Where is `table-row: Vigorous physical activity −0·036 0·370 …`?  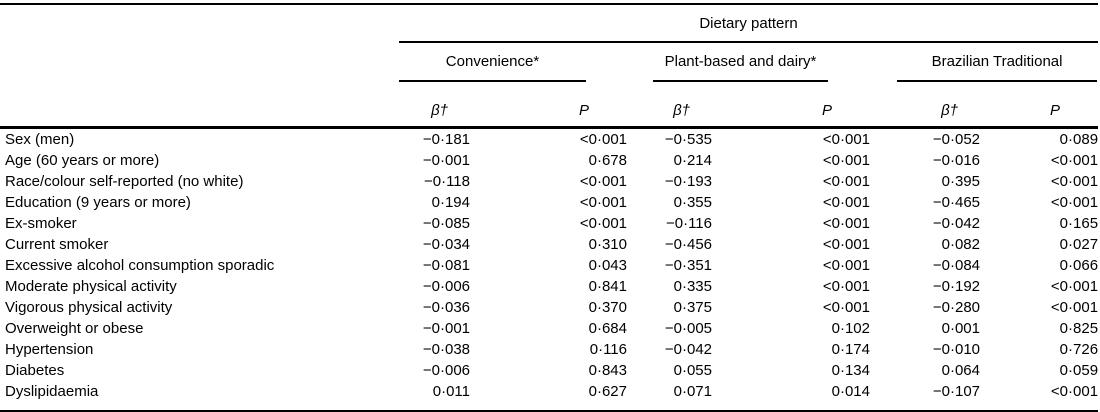 table-row: Vigorous physical activity −0·036 0·370 … is located at coordinates (549, 307).